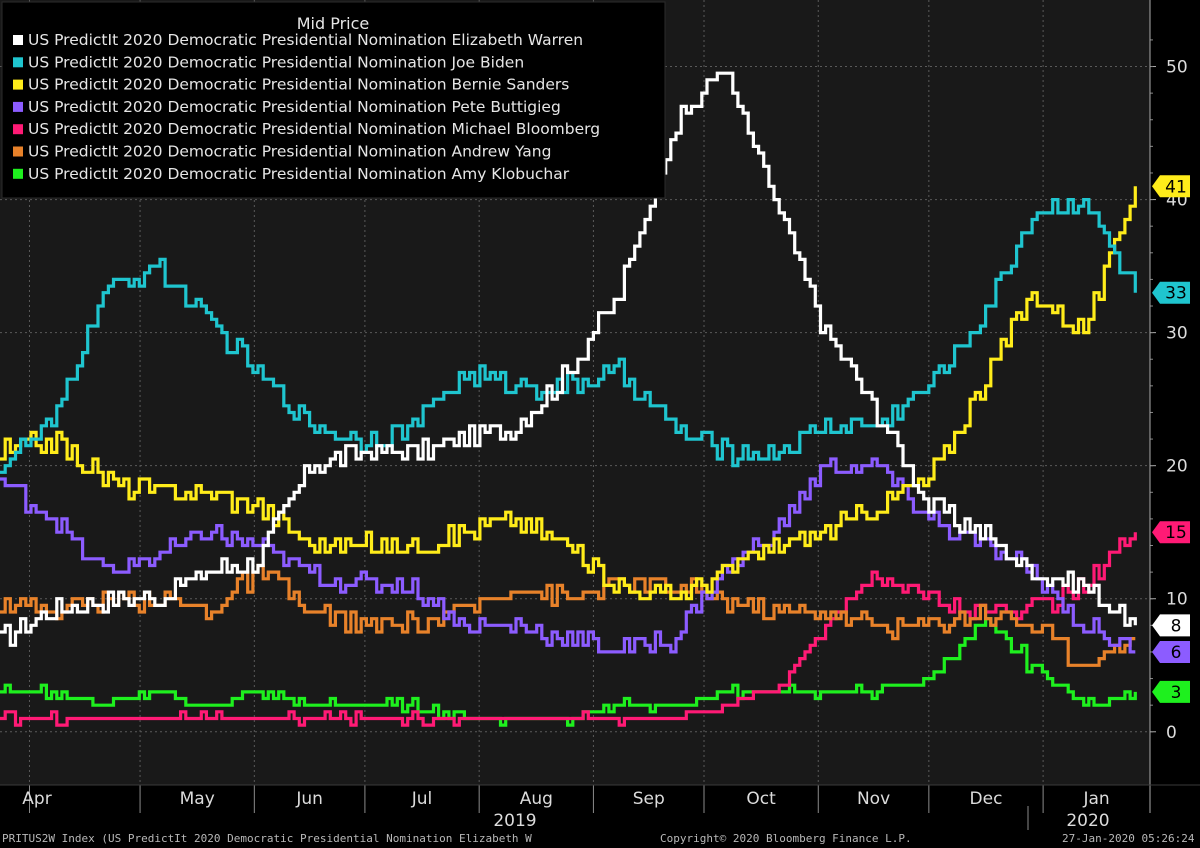 This screenshot has height=848, width=1200. What do you see at coordinates (1171, 733) in the screenshot?
I see `y-tick-label: 0` at bounding box center [1171, 733].